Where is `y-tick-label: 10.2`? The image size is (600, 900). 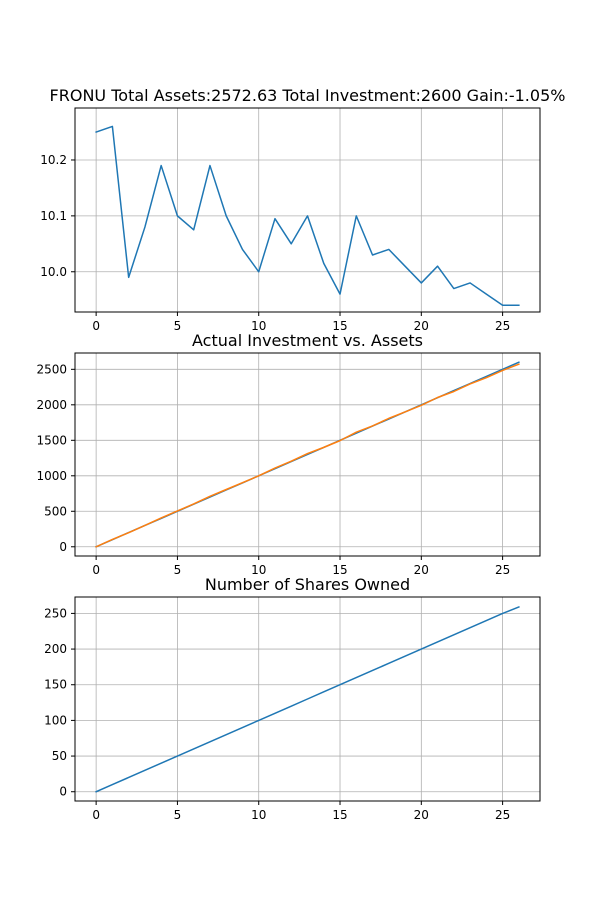 y-tick-label: 10.2 is located at coordinates (53, 160).